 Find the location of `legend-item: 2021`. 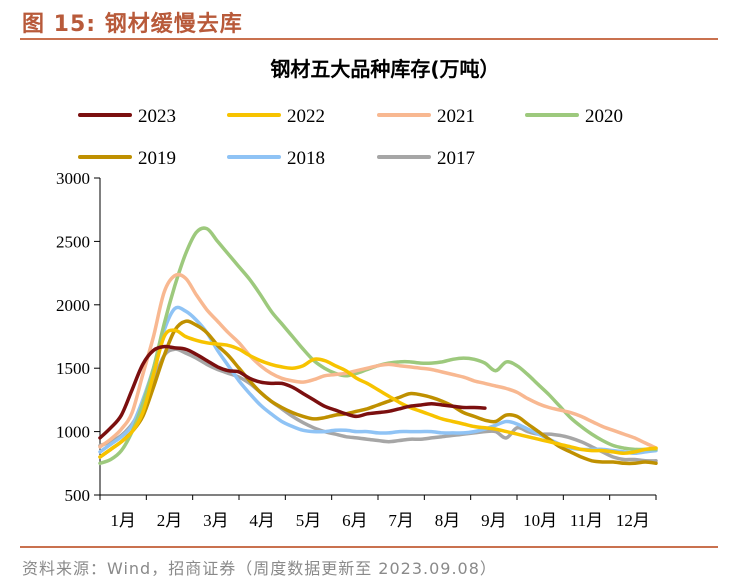

legend-item: 2021 is located at coordinates (426, 116).